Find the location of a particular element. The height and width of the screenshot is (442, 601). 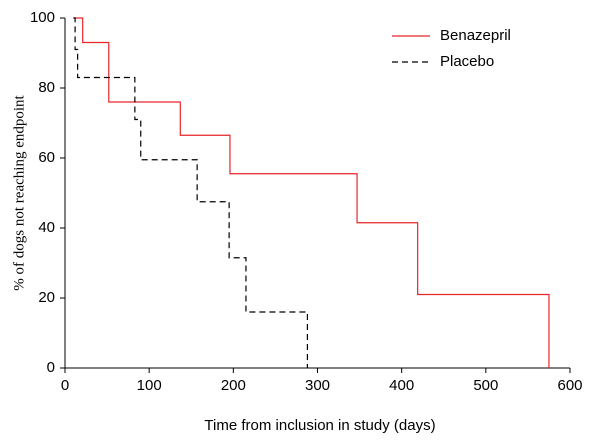

y-tick-label: 100 is located at coordinates (42, 17).